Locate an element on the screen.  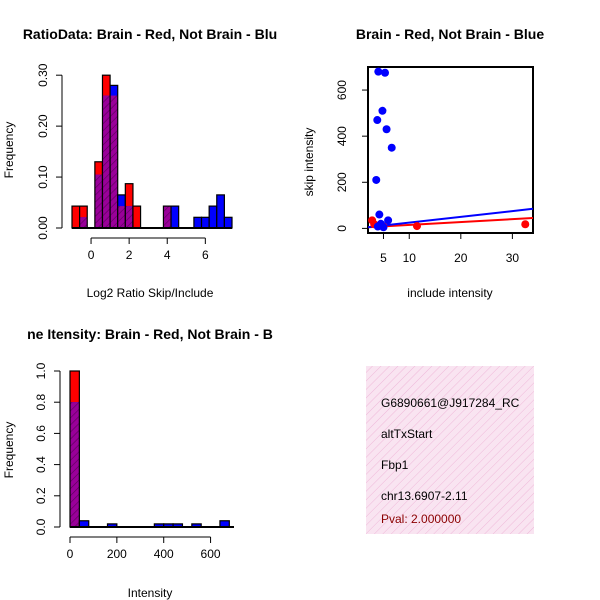
x-tick-label-3: 600 is located at coordinates (211, 554).